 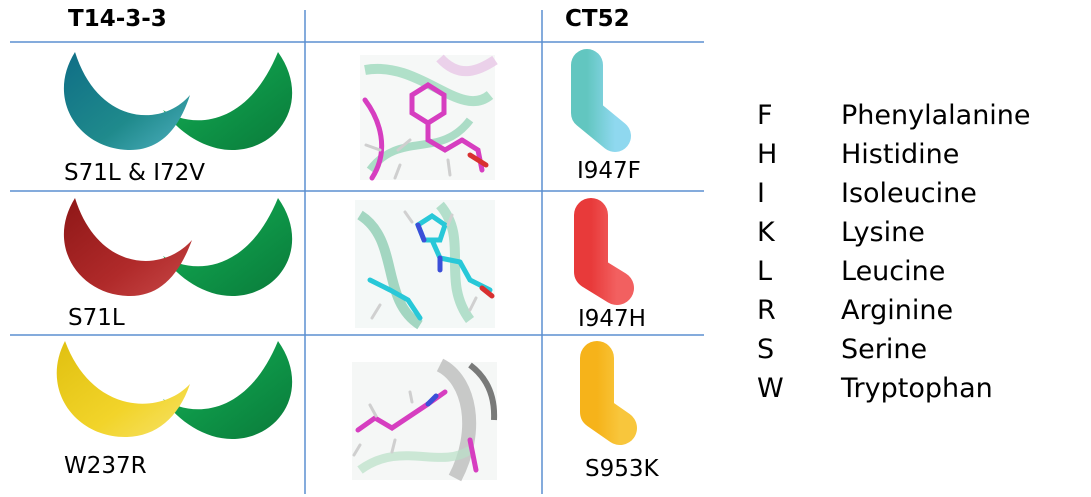 I want to click on legend-item: L Leucine, so click(x=894, y=271).